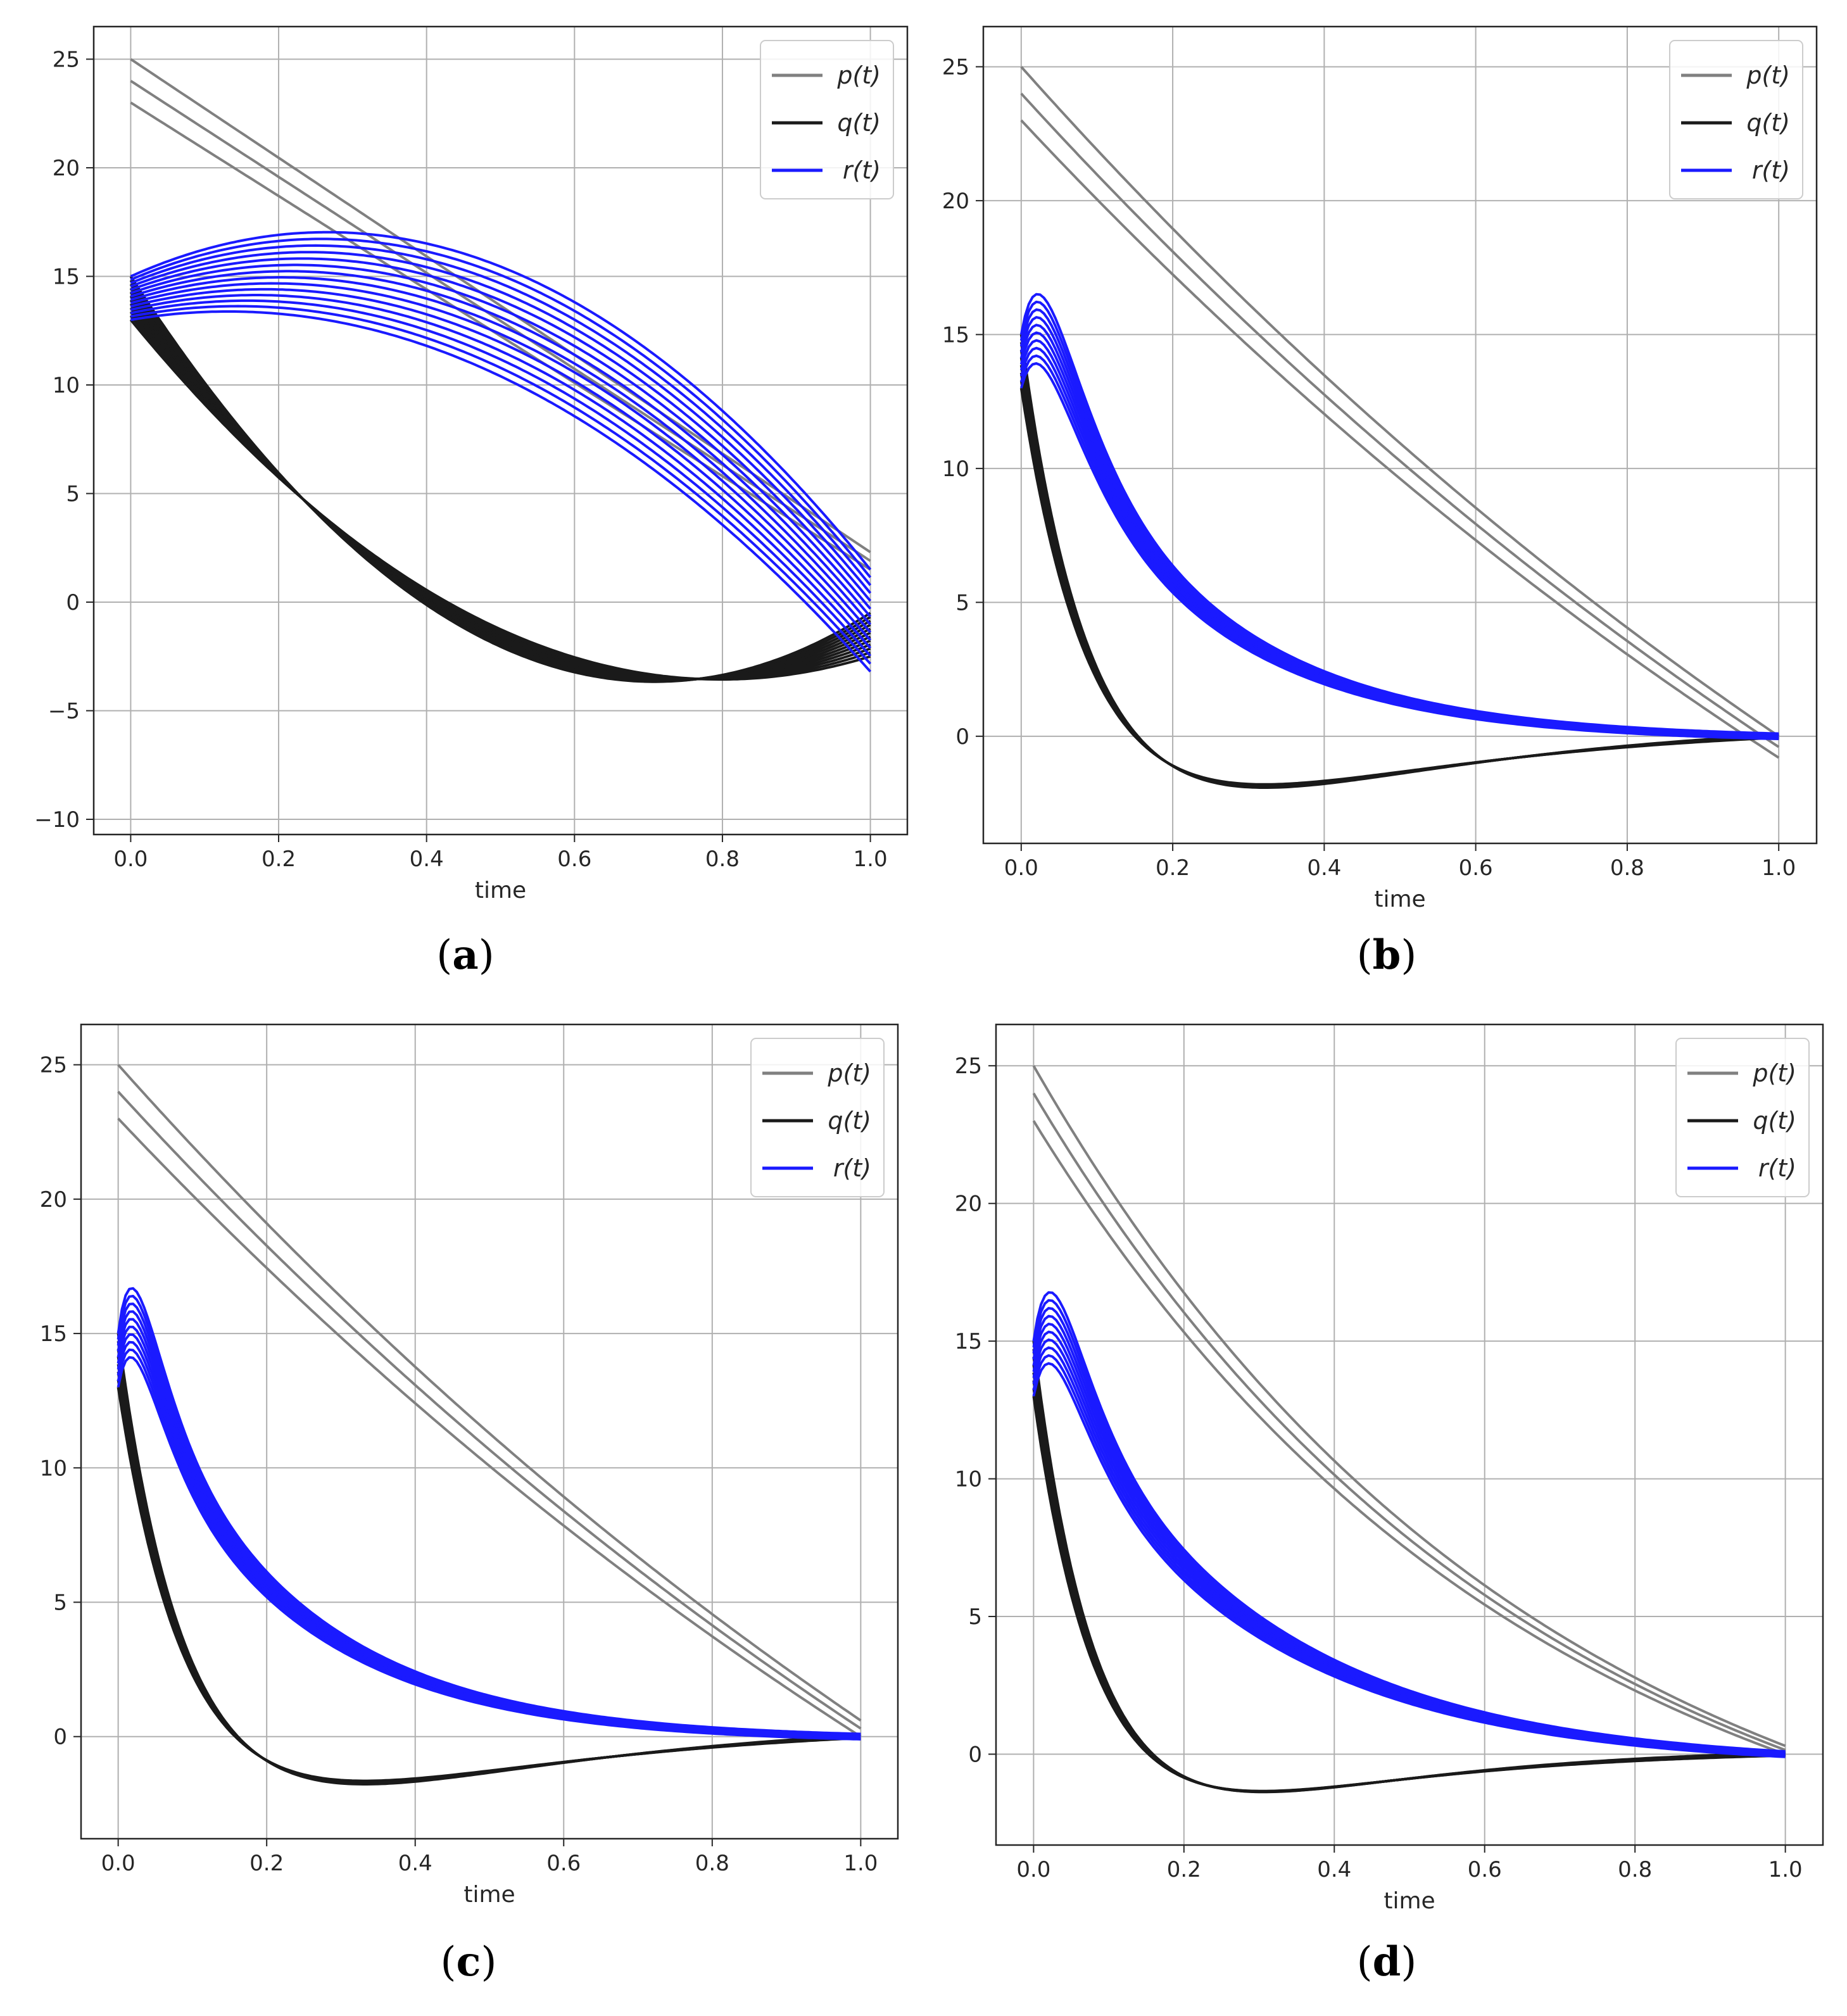 Image resolution: width=1847 pixels, height=2016 pixels. I want to click on panel-caption: (c), so click(469, 1962).